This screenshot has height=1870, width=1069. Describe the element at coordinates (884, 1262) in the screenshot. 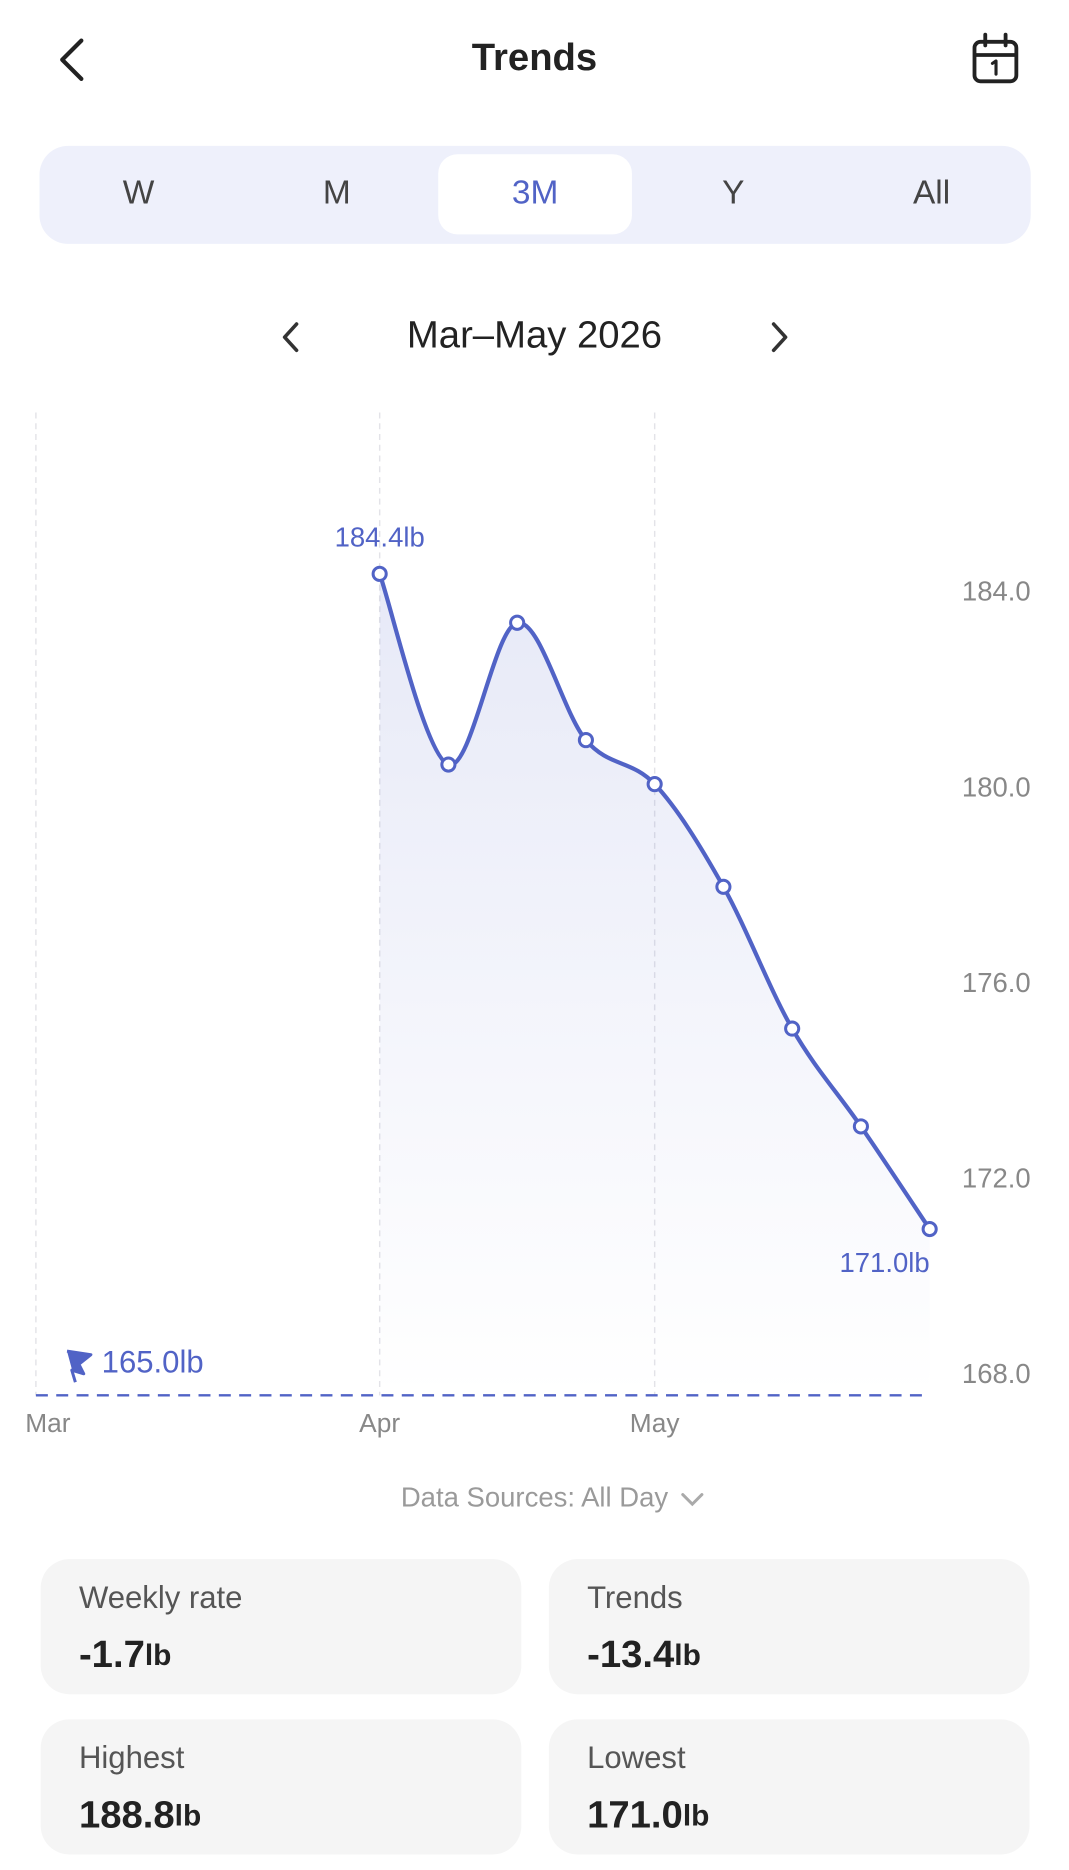

I see `data-label: 171.0lb` at that location.